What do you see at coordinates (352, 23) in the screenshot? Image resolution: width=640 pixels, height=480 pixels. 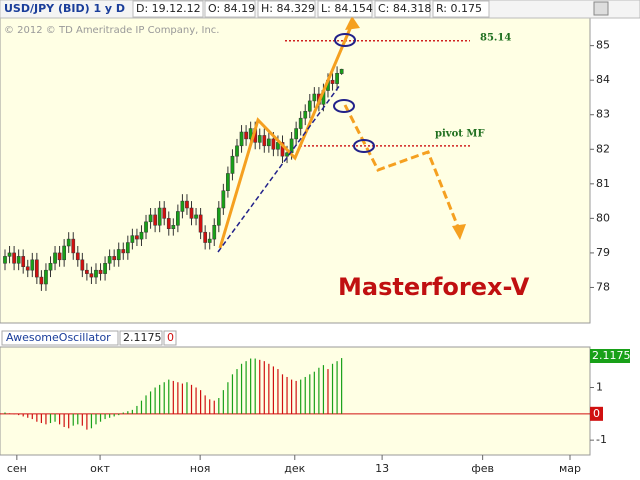 I see `arrow-head` at bounding box center [352, 23].